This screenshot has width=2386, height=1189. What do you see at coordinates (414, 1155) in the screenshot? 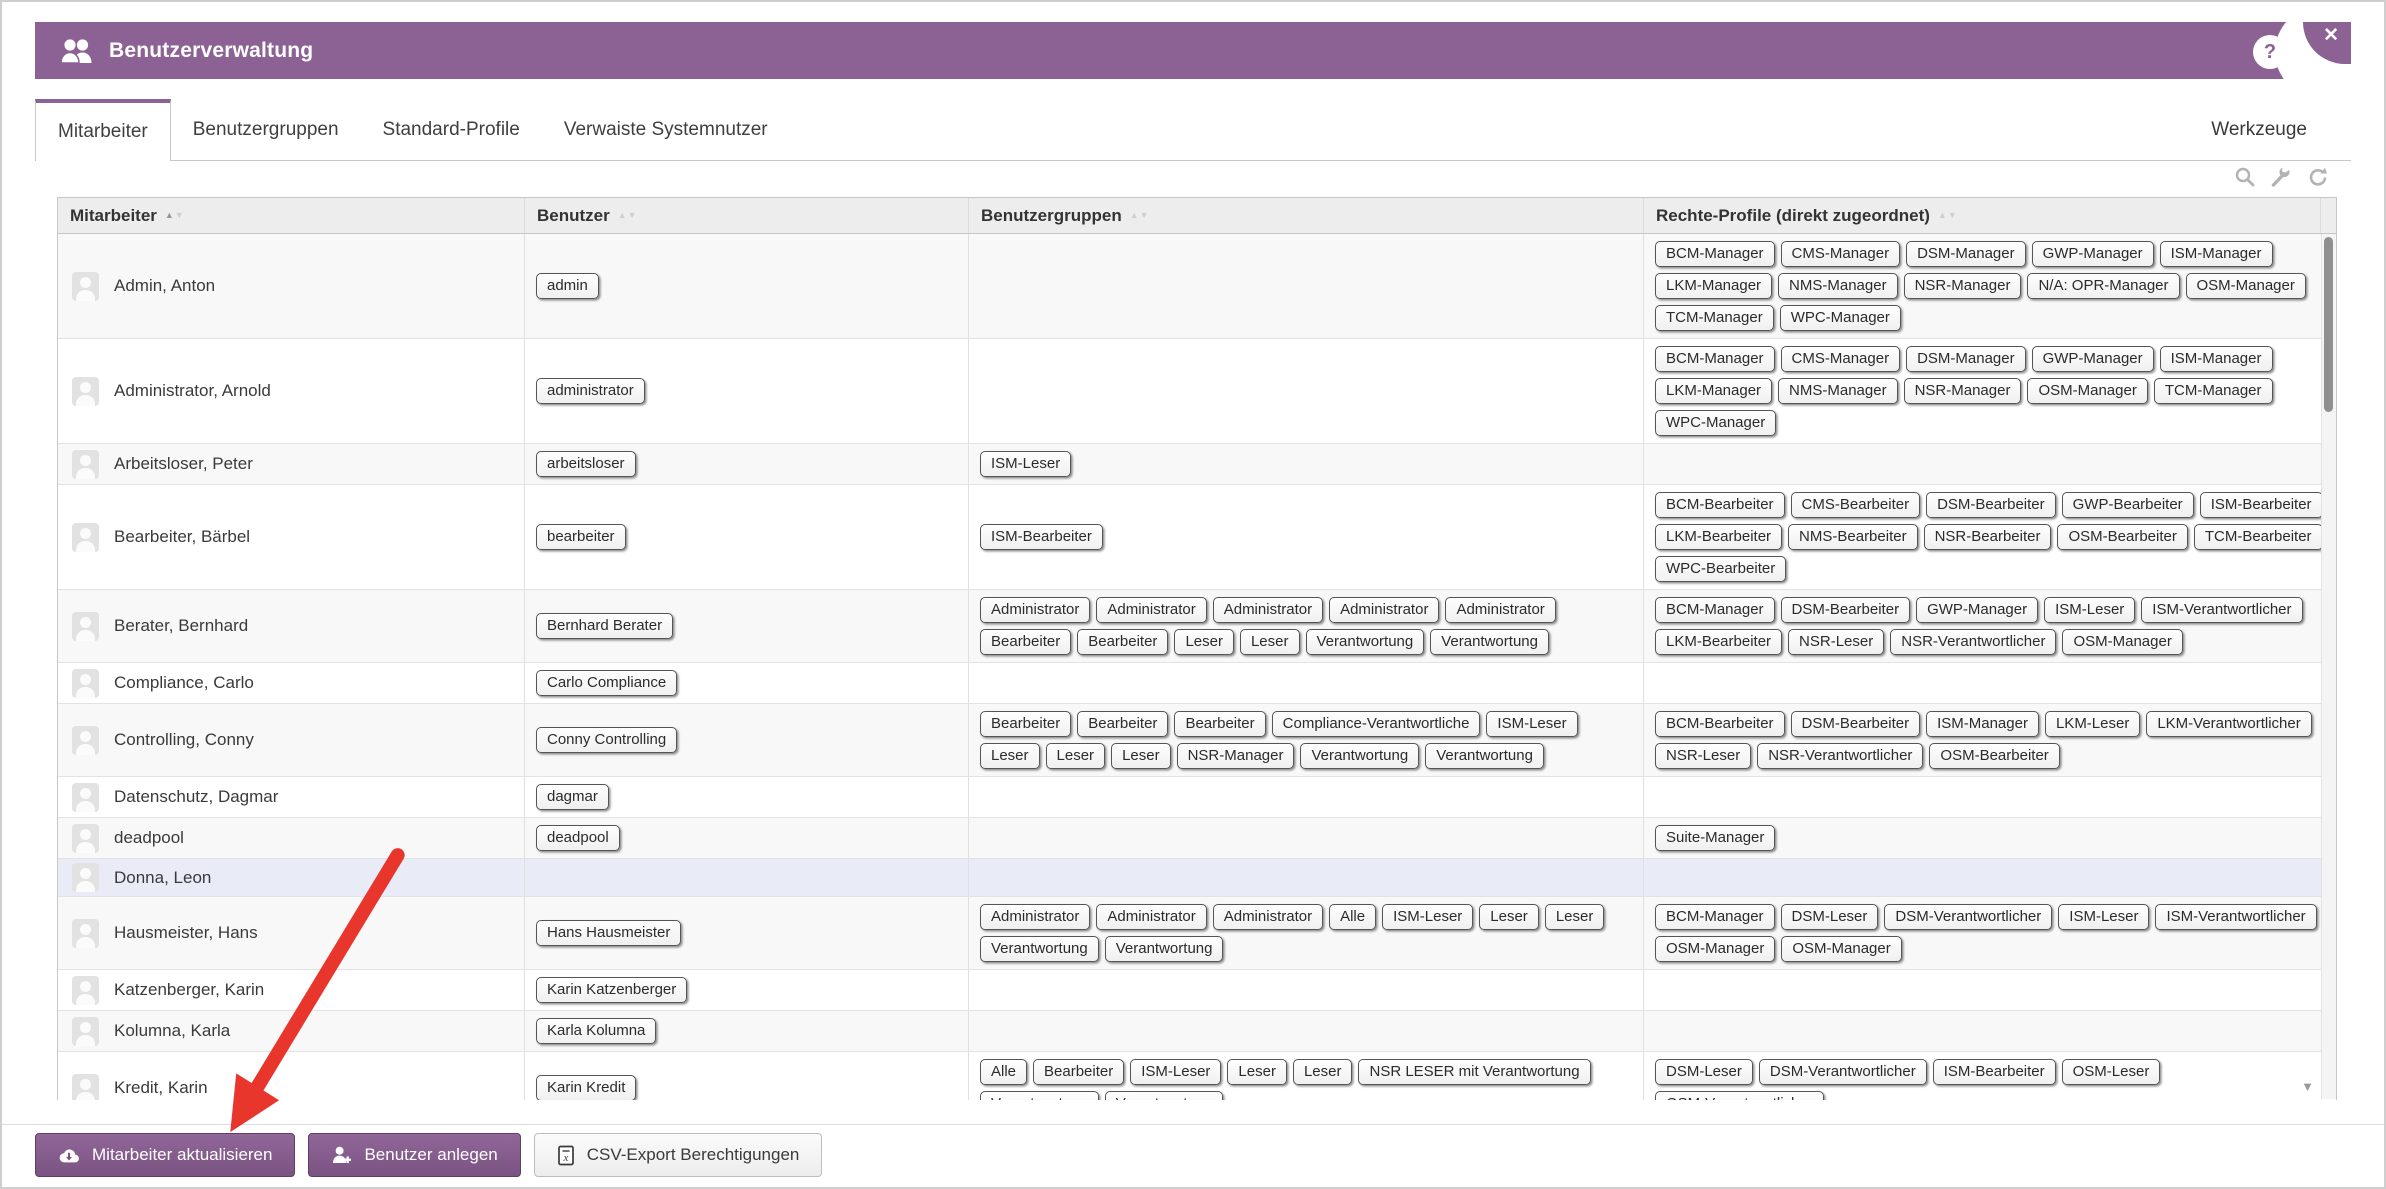
I see `benutzer-anlegen-button: Benutzer anlegen` at bounding box center [414, 1155].